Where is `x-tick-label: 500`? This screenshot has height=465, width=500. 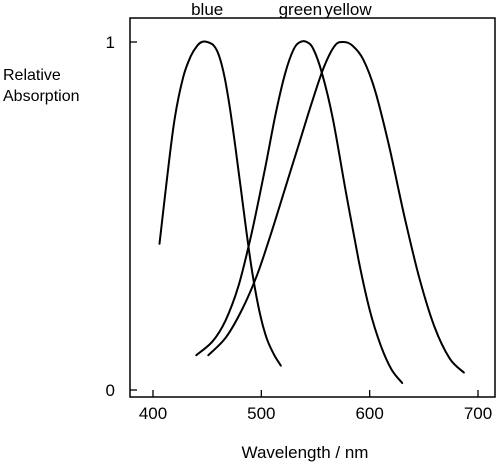 x-tick-label: 500 is located at coordinates (261, 413).